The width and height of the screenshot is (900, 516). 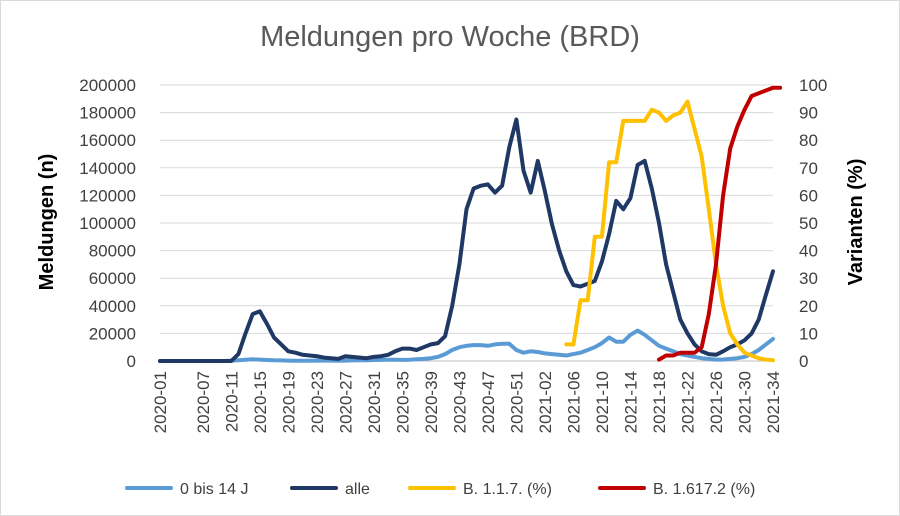 I want to click on y-tick-label: 20000, so click(x=112, y=333).